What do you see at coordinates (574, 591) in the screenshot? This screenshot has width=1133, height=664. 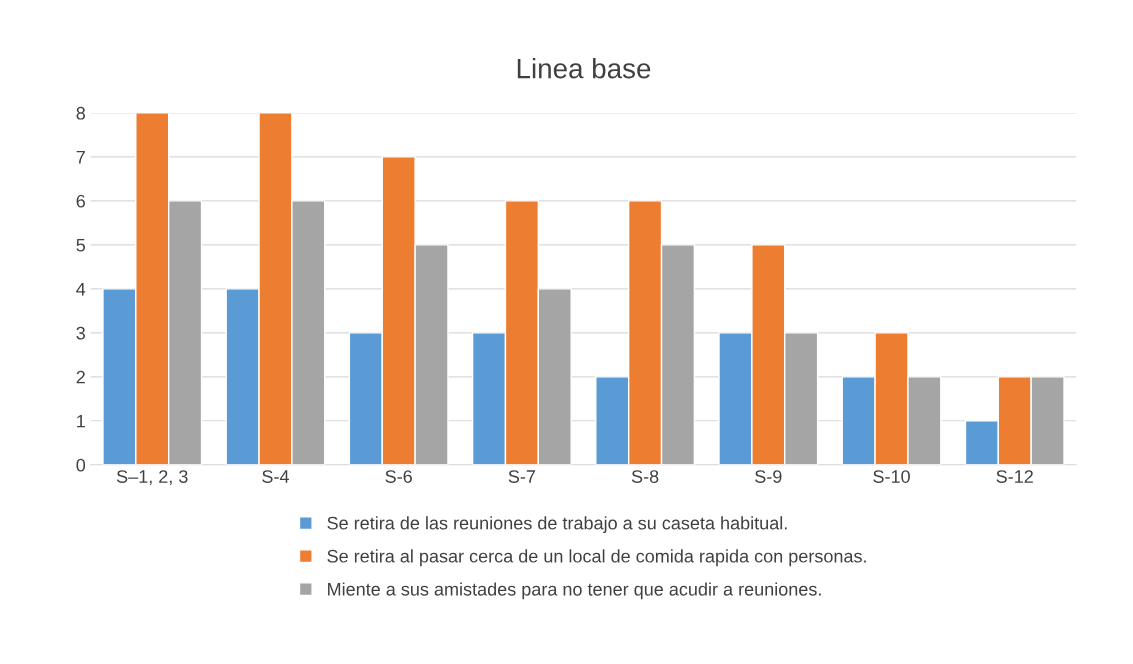 I see `legend-label: Miente a sus amistades para no tener que acudir a reuniones.` at bounding box center [574, 591].